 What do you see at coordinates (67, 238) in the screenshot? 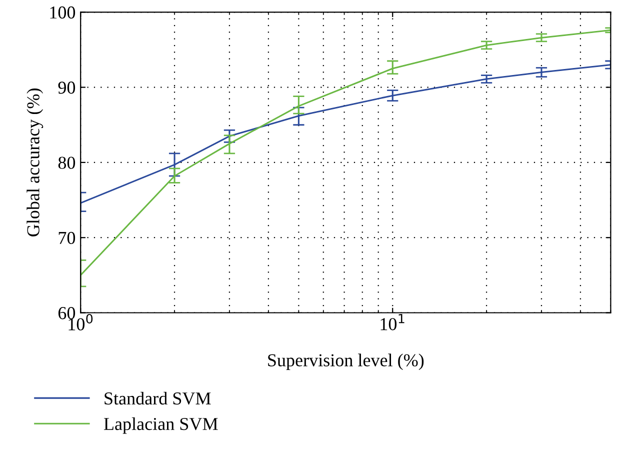
I see `y-tick-label: 70` at bounding box center [67, 238].